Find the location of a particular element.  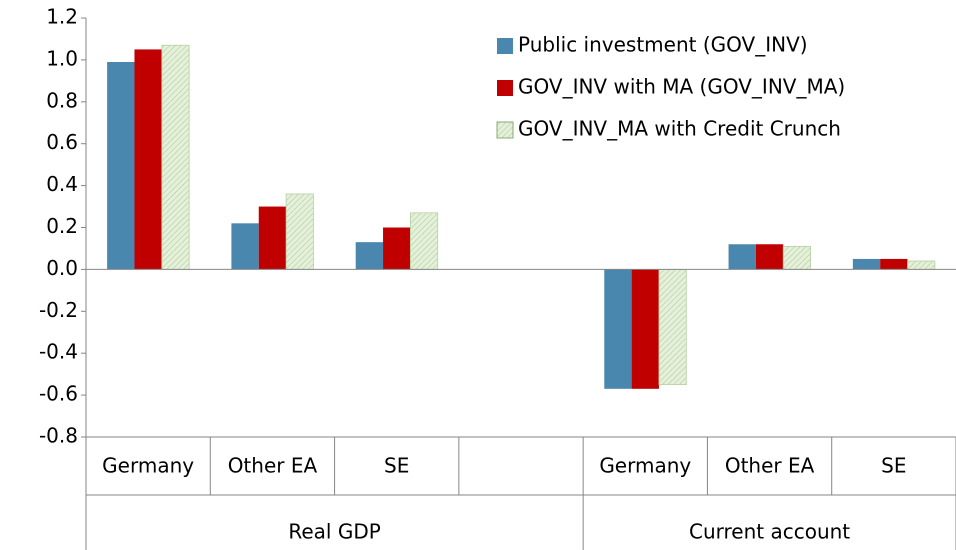

y-tick-label: 0.4 is located at coordinates (62, 184).